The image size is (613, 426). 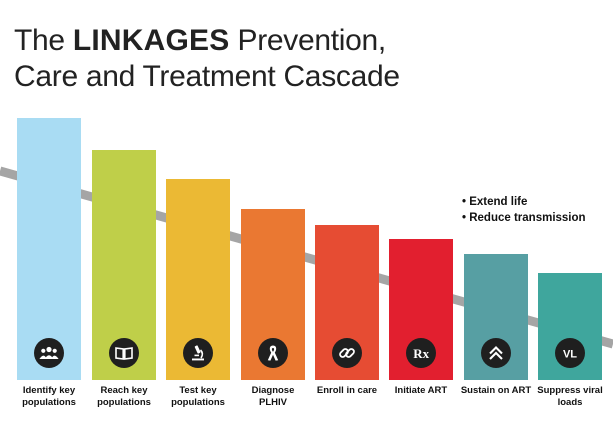 I want to click on people-icon, so click(x=49, y=353).